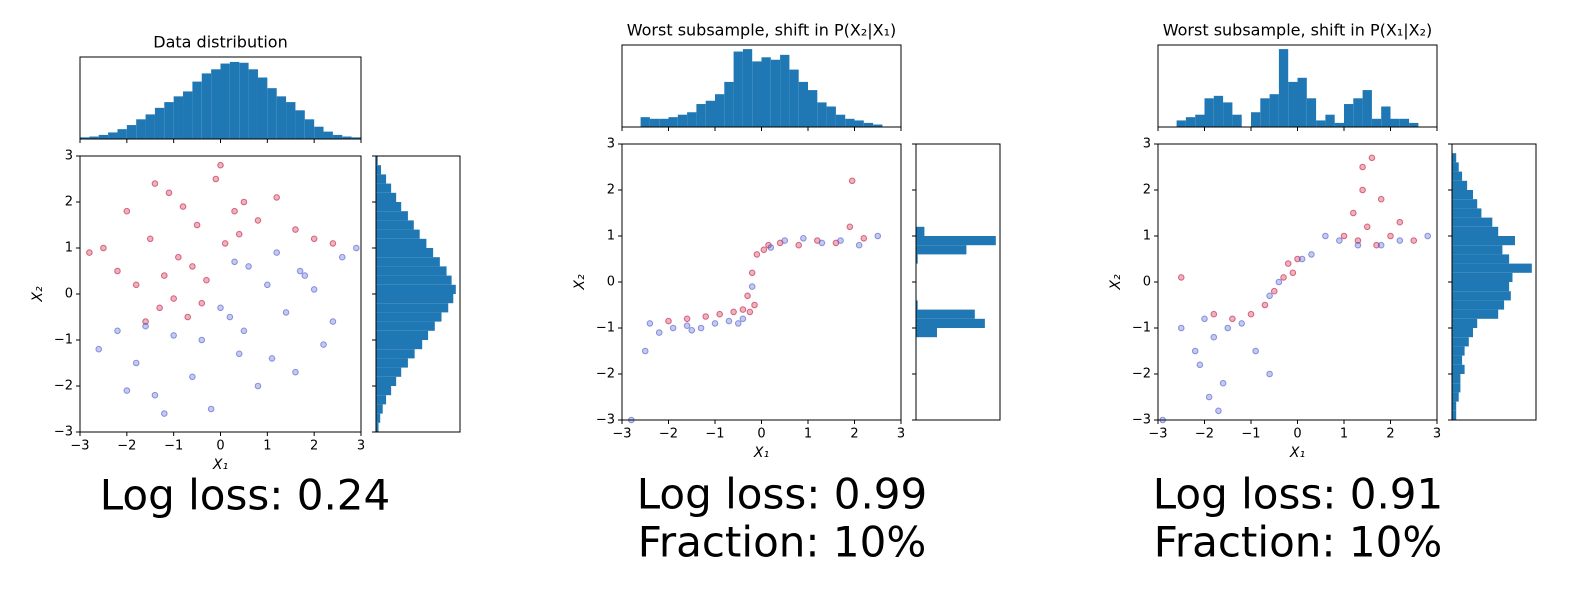 This screenshot has width=1585, height=592. I want to click on hist-frame, so click(958, 282).